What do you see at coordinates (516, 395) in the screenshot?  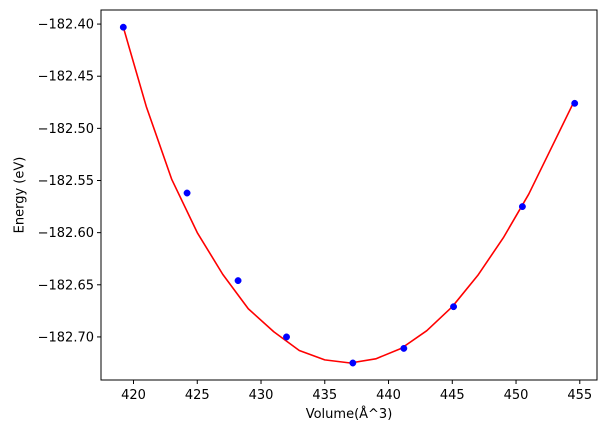 I see `x-tick-label: 450` at bounding box center [516, 395].